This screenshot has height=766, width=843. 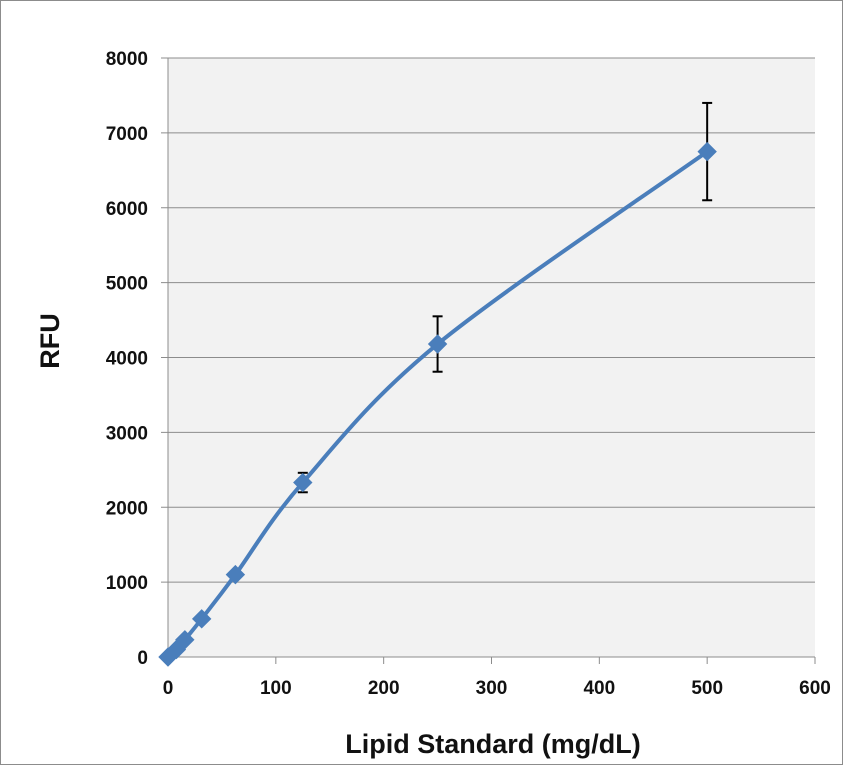 I want to click on x-tick-label: 300, so click(x=492, y=688).